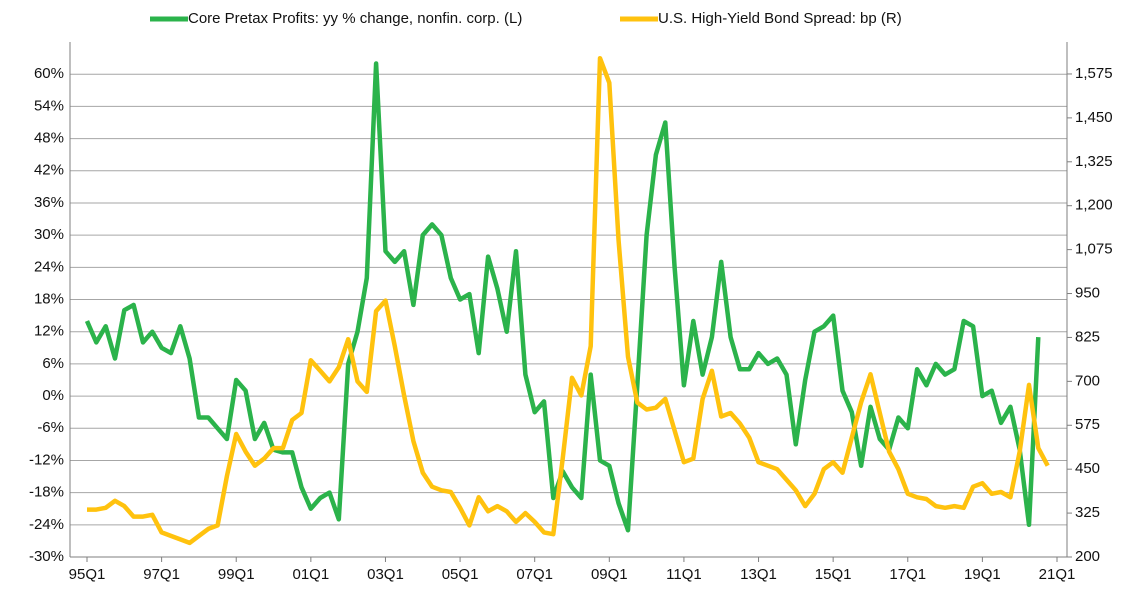 Image resolution: width=1134 pixels, height=589 pixels. I want to click on legend-label: U.S. High-Yield Bond Spread: bp (R), so click(780, 18).